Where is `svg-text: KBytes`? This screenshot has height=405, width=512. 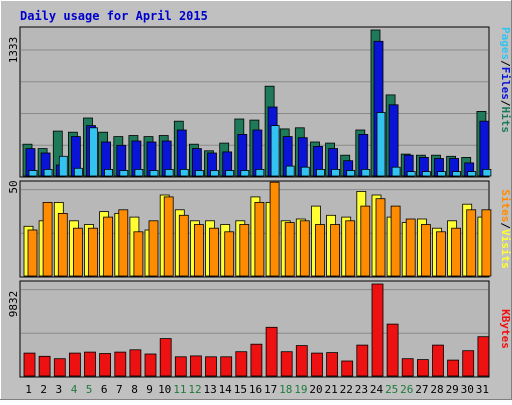 svg-text: KBytes is located at coordinates (505, 329).